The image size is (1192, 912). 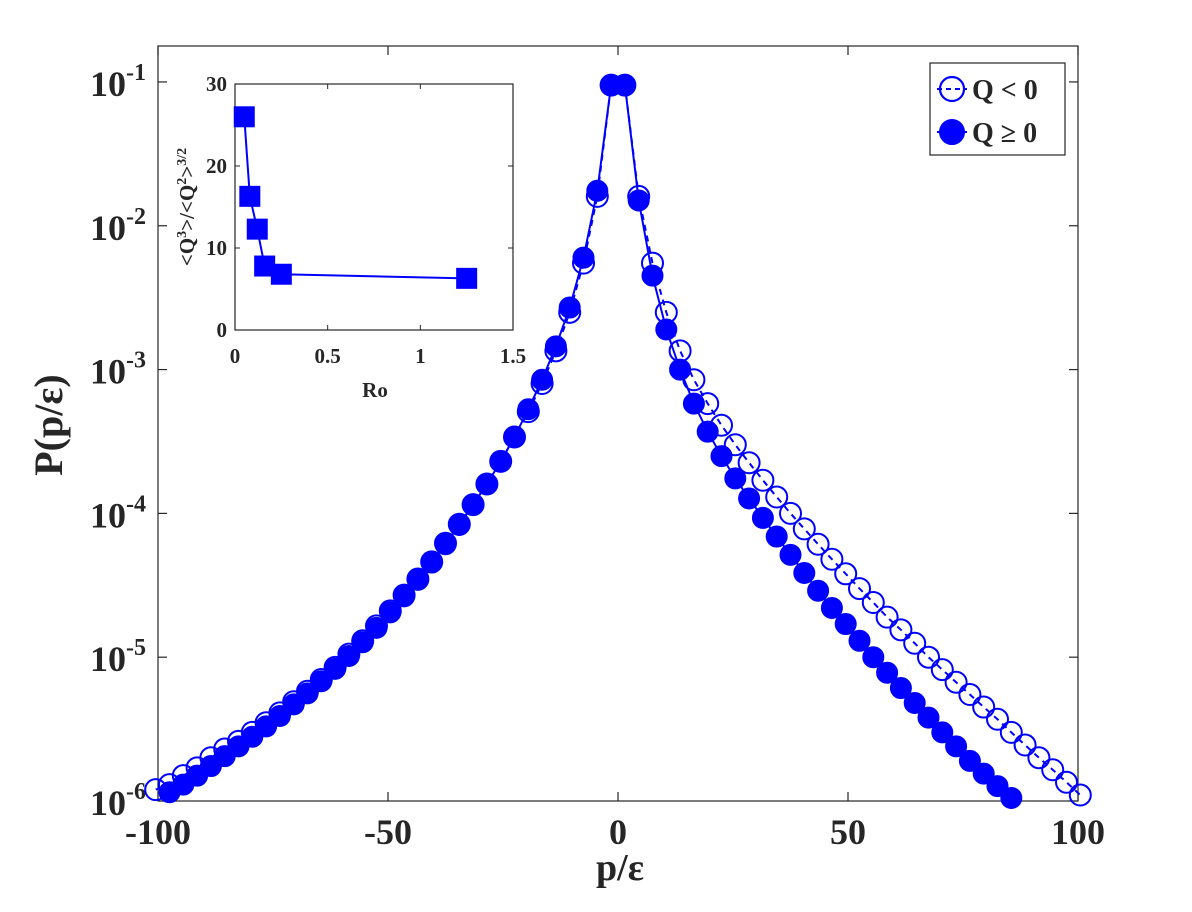 What do you see at coordinates (118, 801) in the screenshot?
I see `main-y-tick-label: 10⁻⁶` at bounding box center [118, 801].